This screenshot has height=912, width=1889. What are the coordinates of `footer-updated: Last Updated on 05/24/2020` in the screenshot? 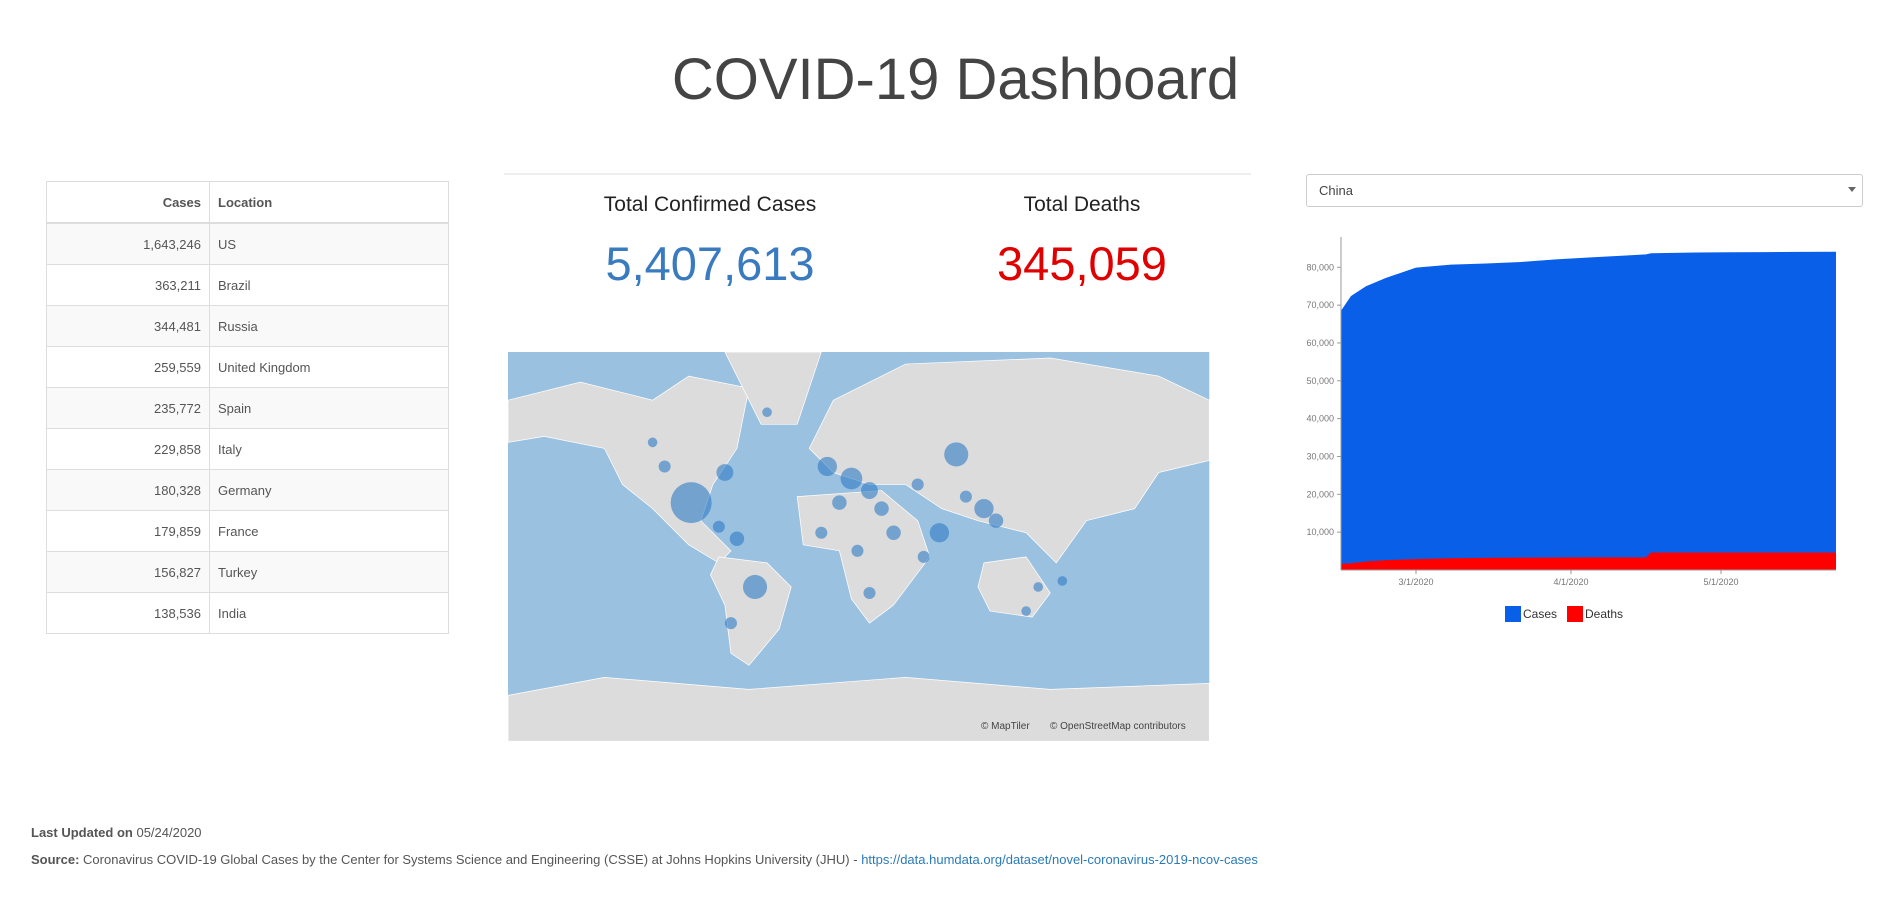 It's located at (116, 832).